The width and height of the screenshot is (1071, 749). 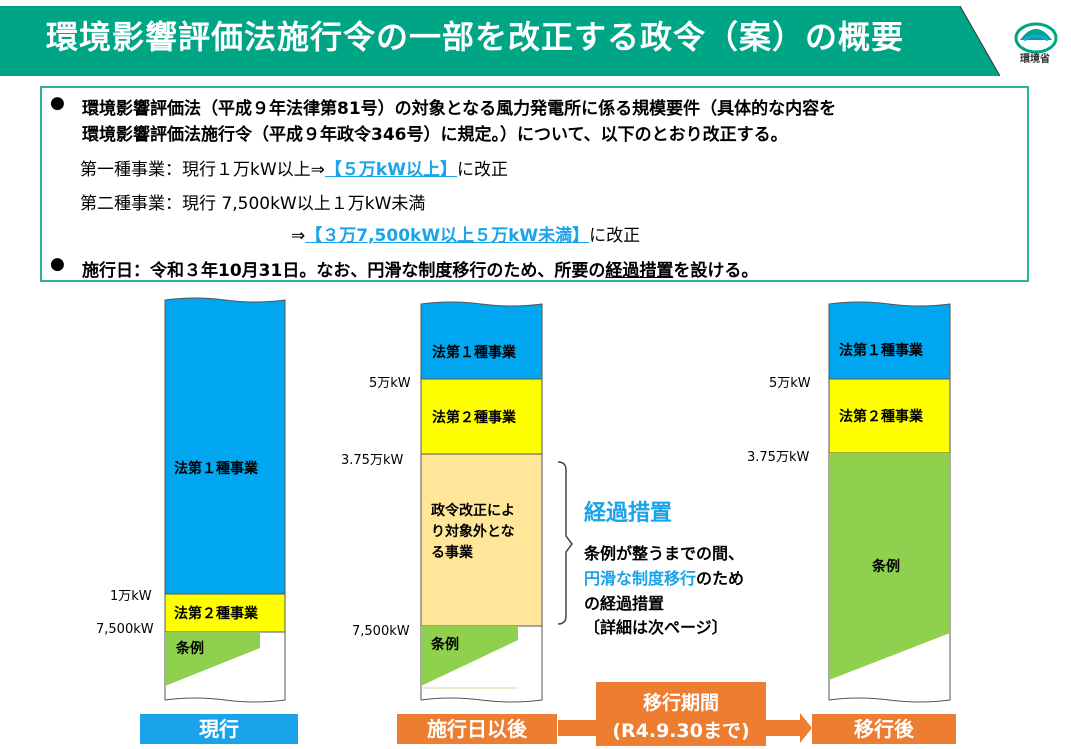 What do you see at coordinates (639, 271) in the screenshot?
I see `date-em: 経過措置` at bounding box center [639, 271].